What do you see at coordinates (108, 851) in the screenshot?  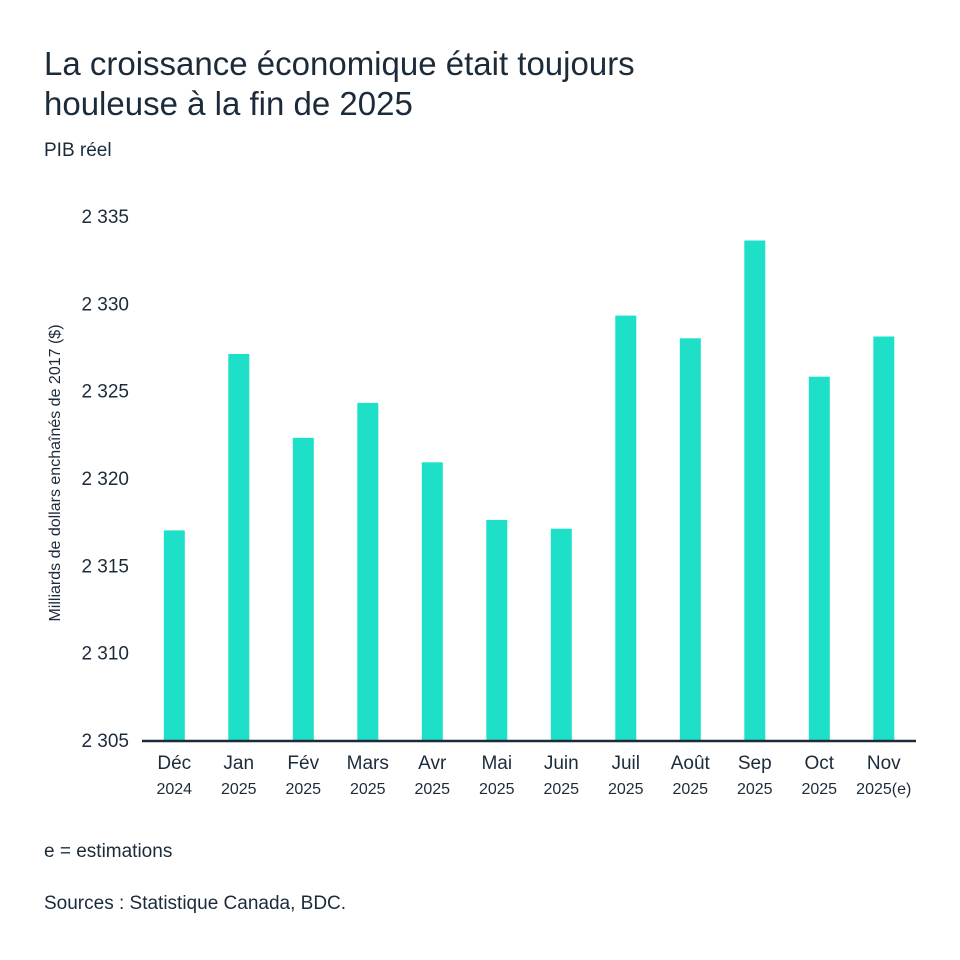 I see `estimates-note: e = estimations` at bounding box center [108, 851].